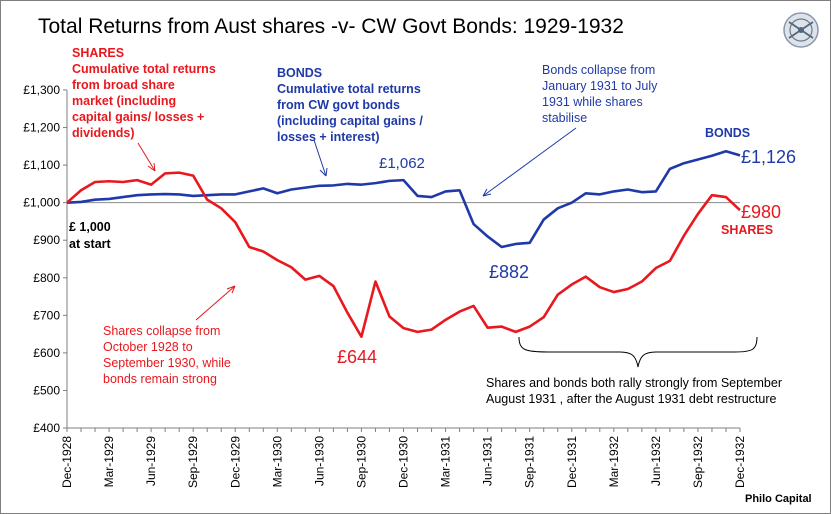  I want to click on bonds-annotation-line: losses + interest), so click(328, 137).